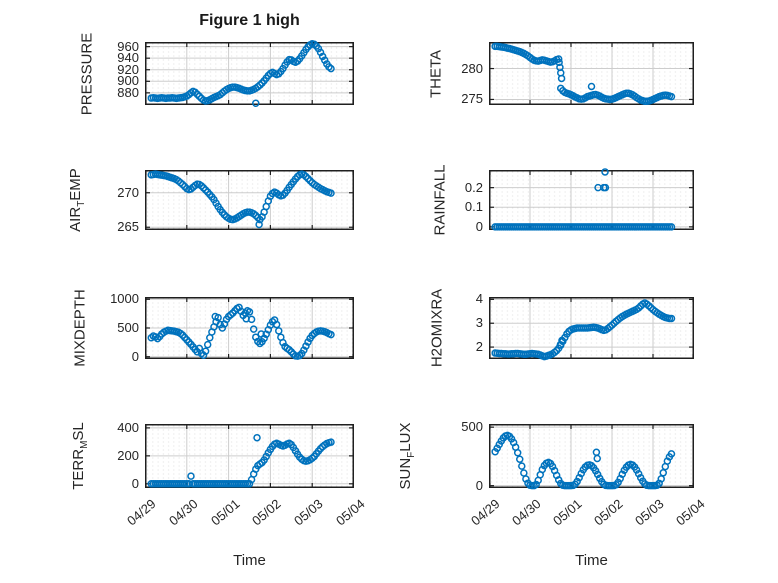  Describe the element at coordinates (472, 99) in the screenshot. I see `ytick-label-theta: 275` at that location.